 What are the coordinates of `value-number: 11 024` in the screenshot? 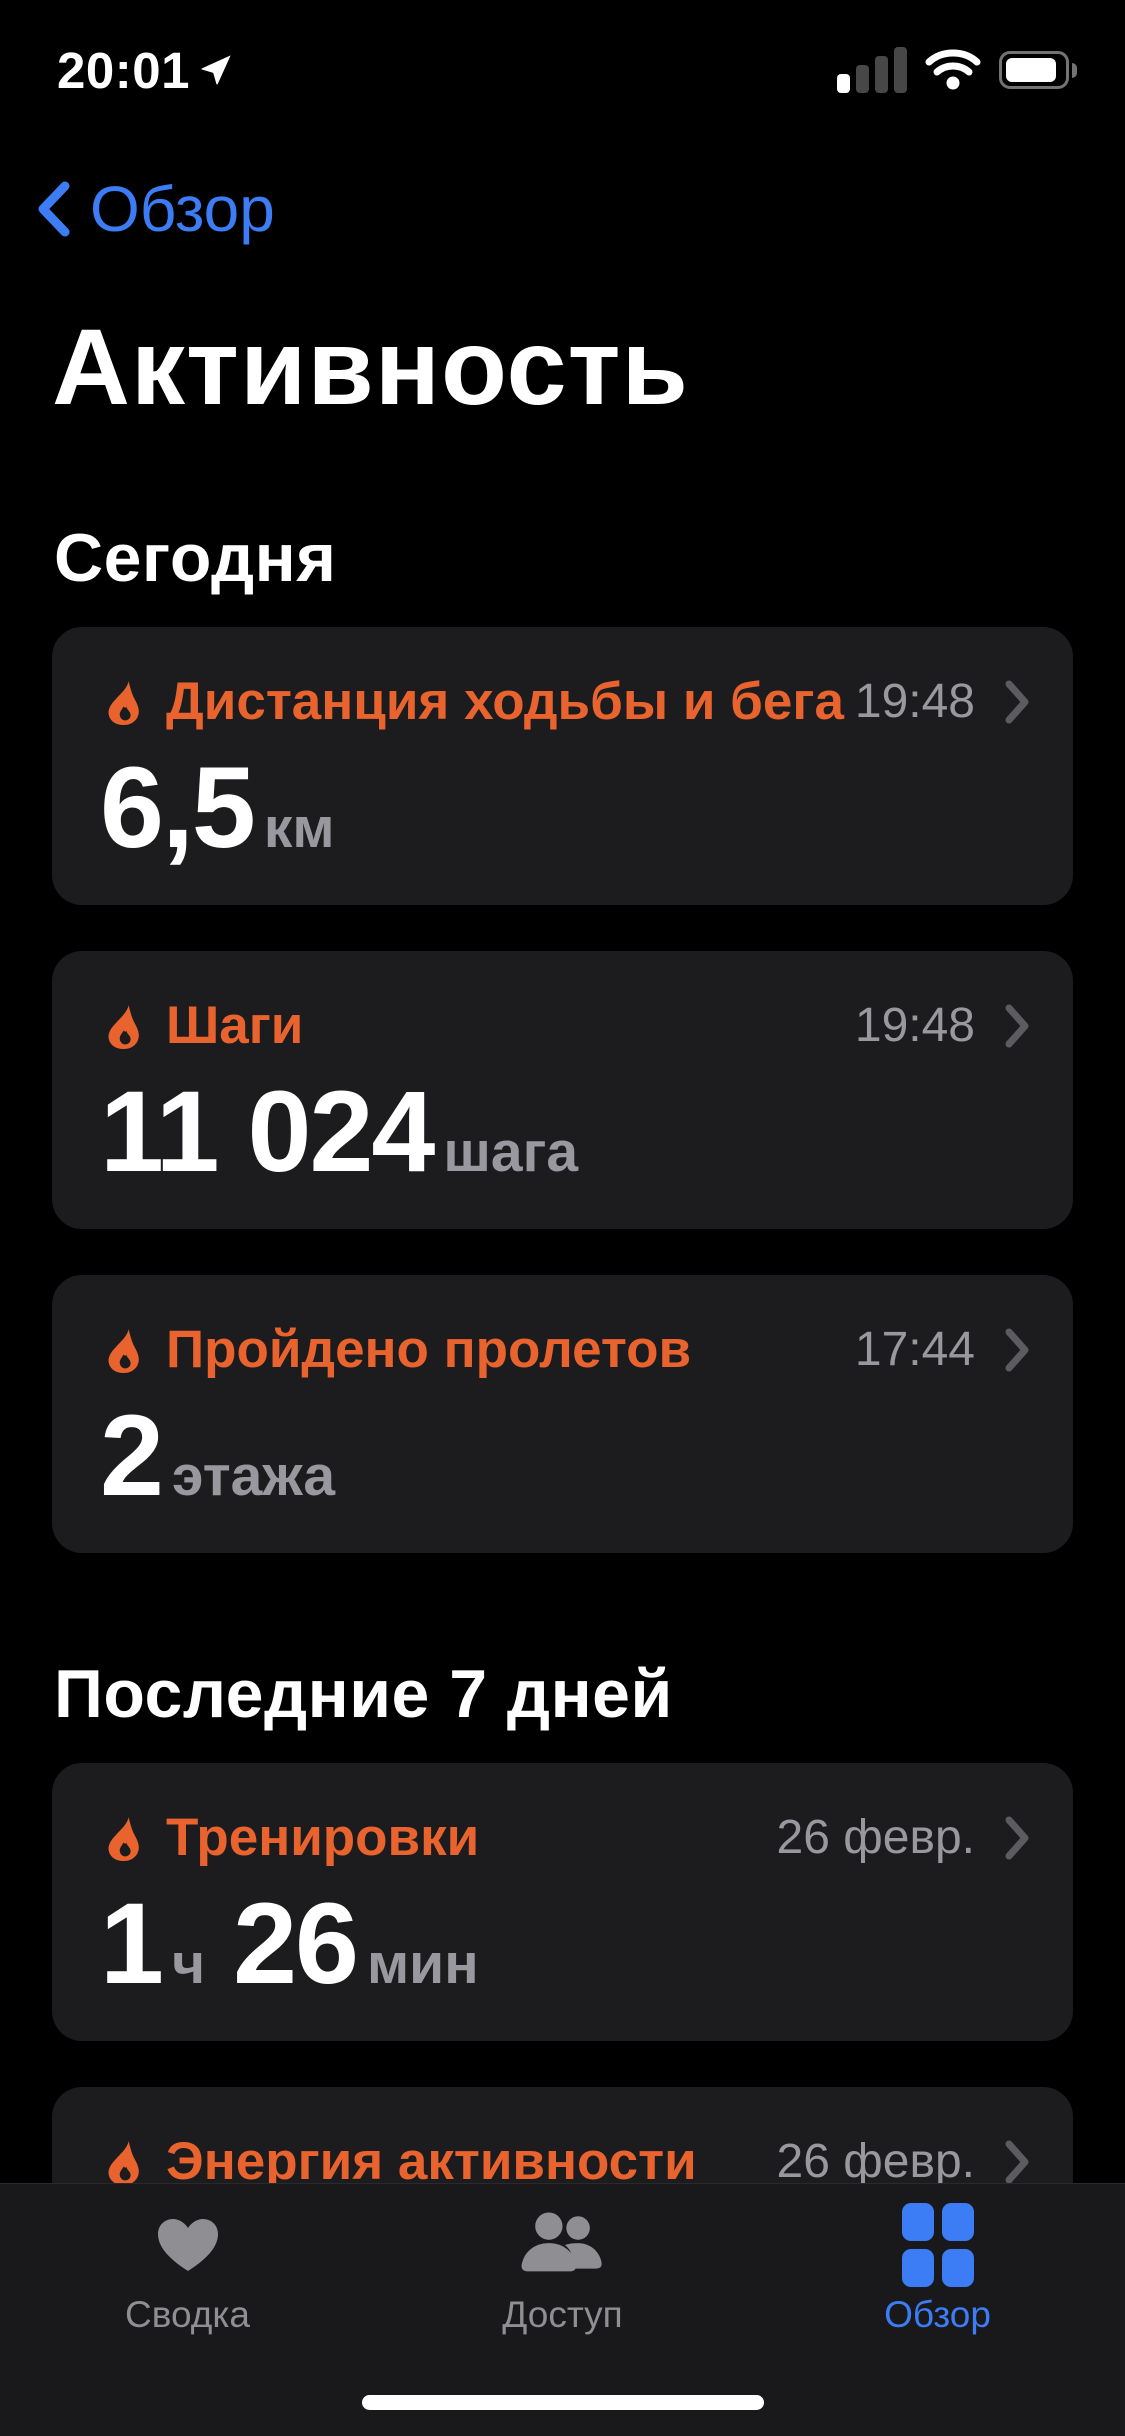 It's located at (267, 1131).